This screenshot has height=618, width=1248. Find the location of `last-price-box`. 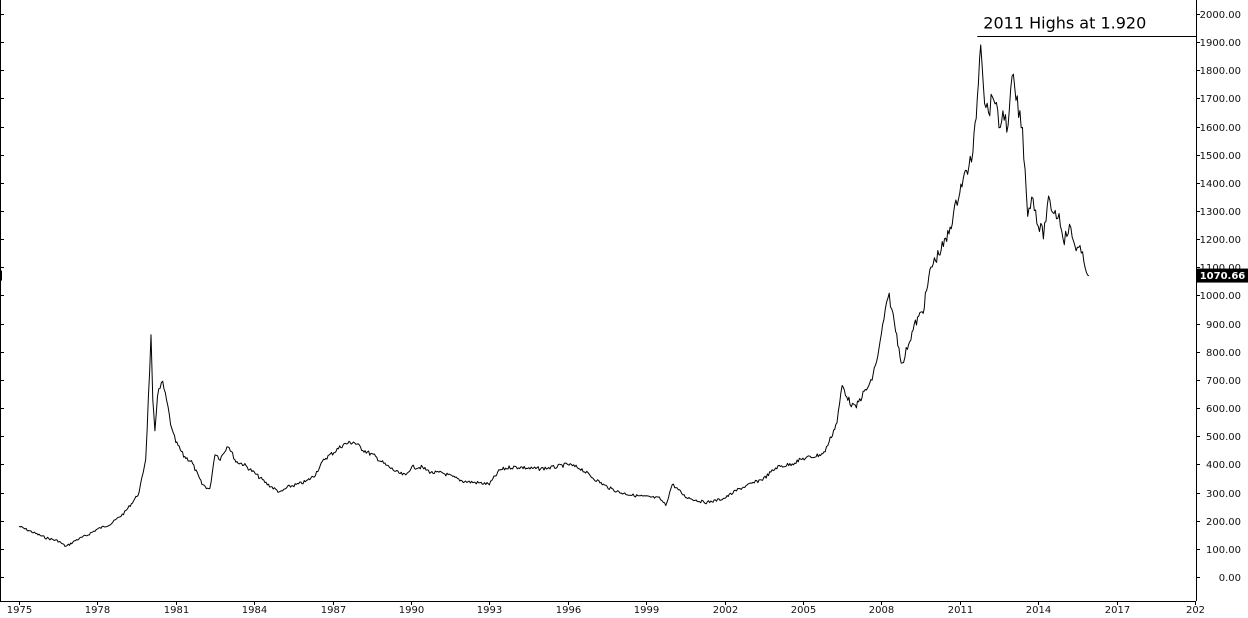

last-price-box is located at coordinates (1222, 275).